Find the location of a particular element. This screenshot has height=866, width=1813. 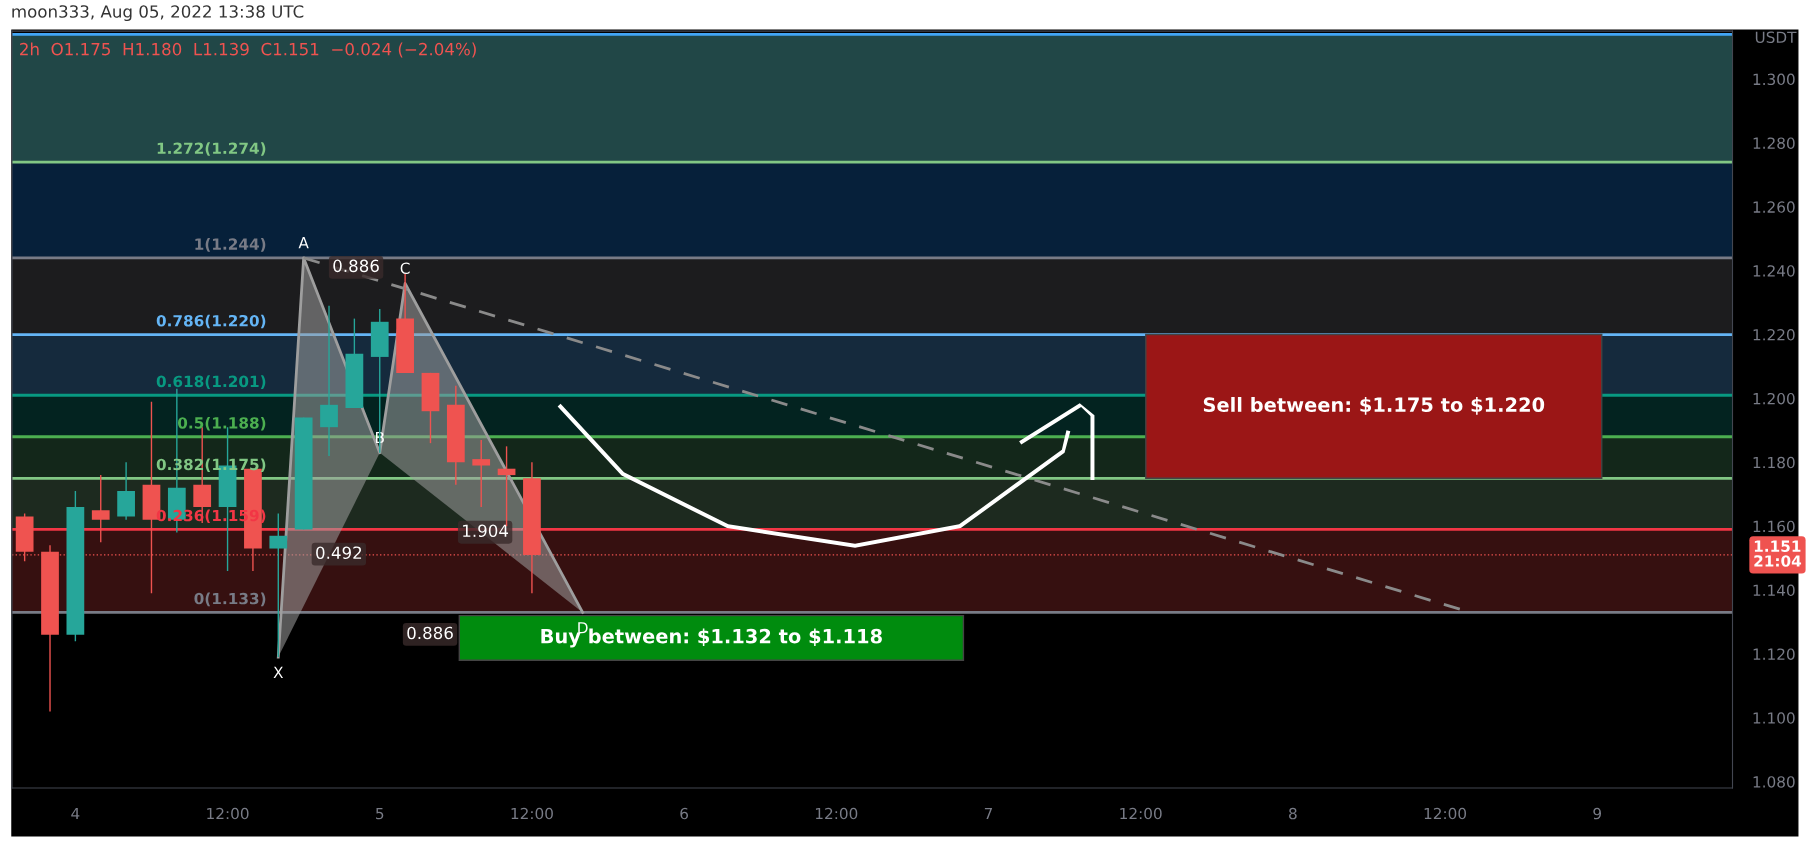

ref-line-label: 1(1.244) is located at coordinates (230, 245).